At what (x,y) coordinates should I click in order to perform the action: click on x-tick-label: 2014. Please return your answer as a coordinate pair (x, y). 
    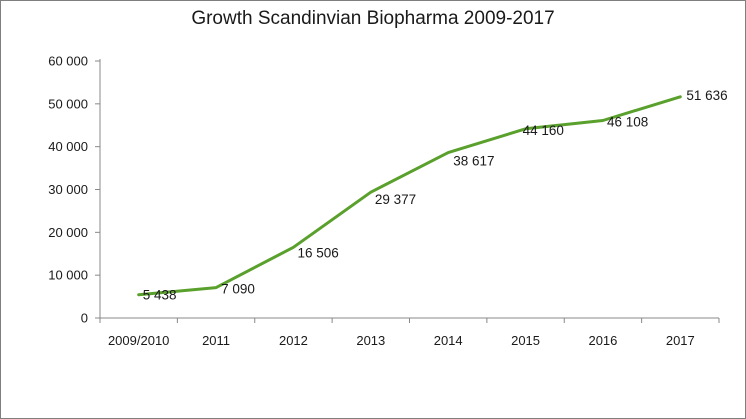
    Looking at the image, I should click on (448, 340).